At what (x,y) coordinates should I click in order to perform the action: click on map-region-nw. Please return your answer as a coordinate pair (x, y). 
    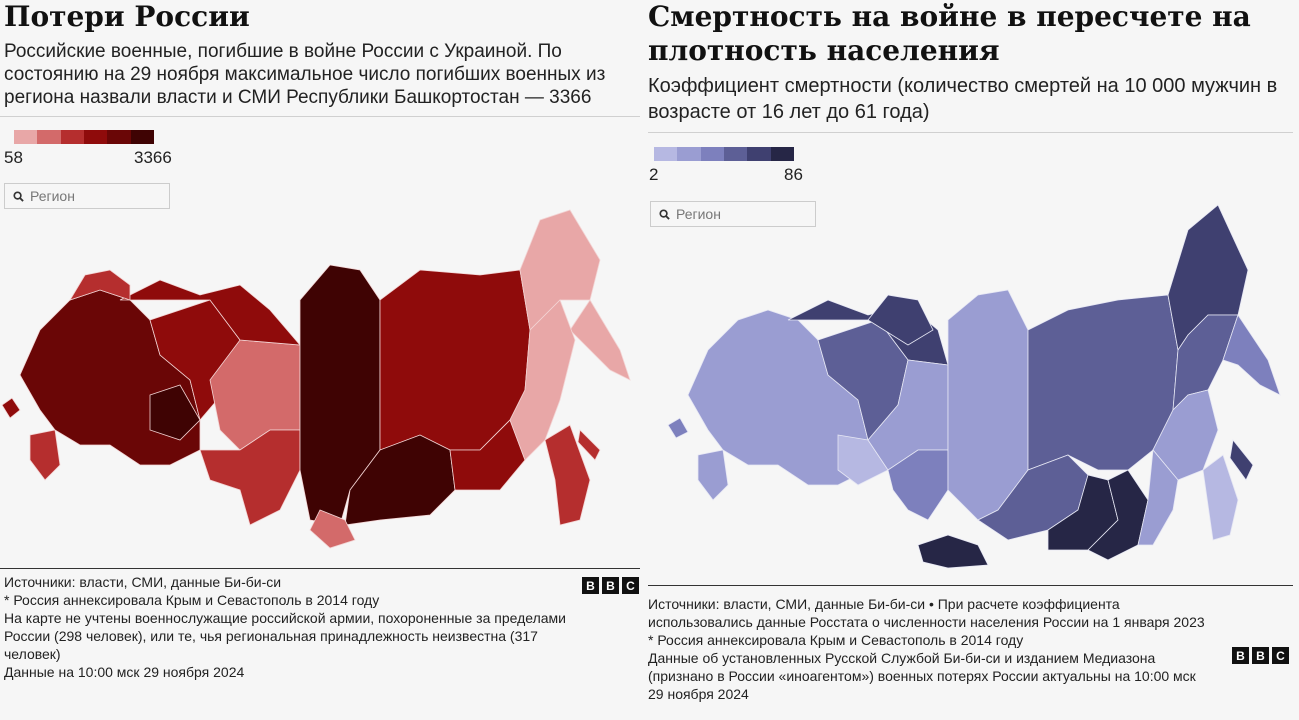
    Looking at the image, I should click on (100, 285).